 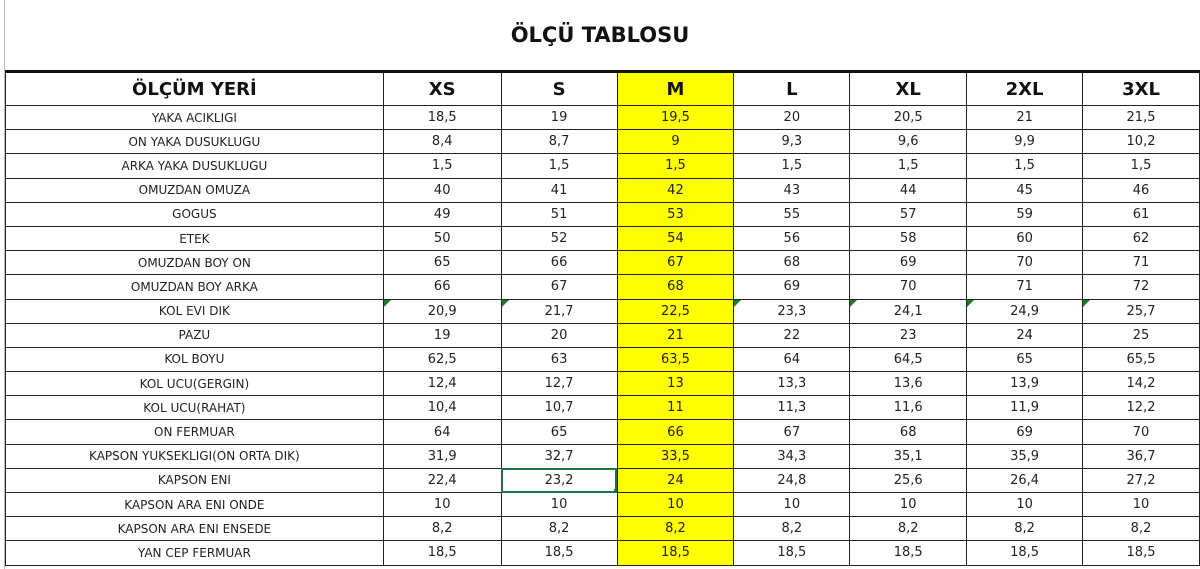 I want to click on column-header-l: L, so click(x=792, y=88).